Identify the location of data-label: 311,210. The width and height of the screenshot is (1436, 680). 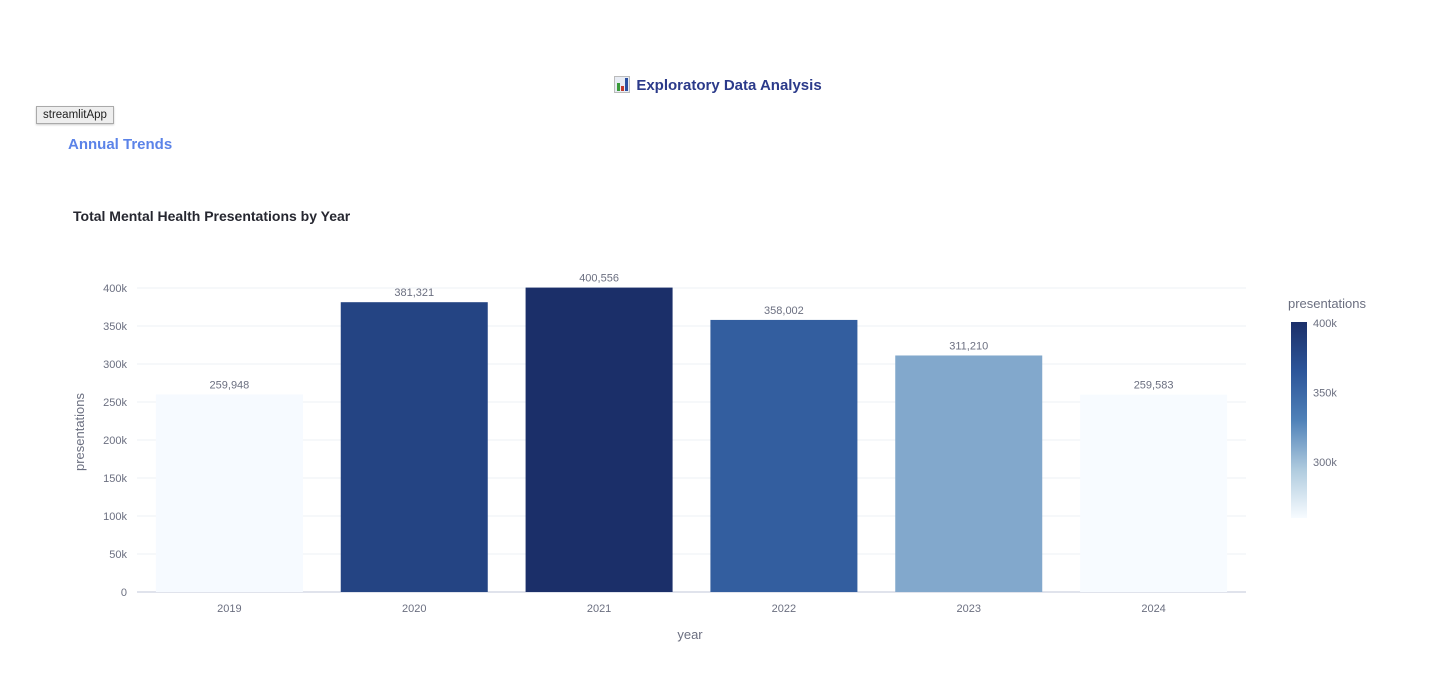
(968, 346).